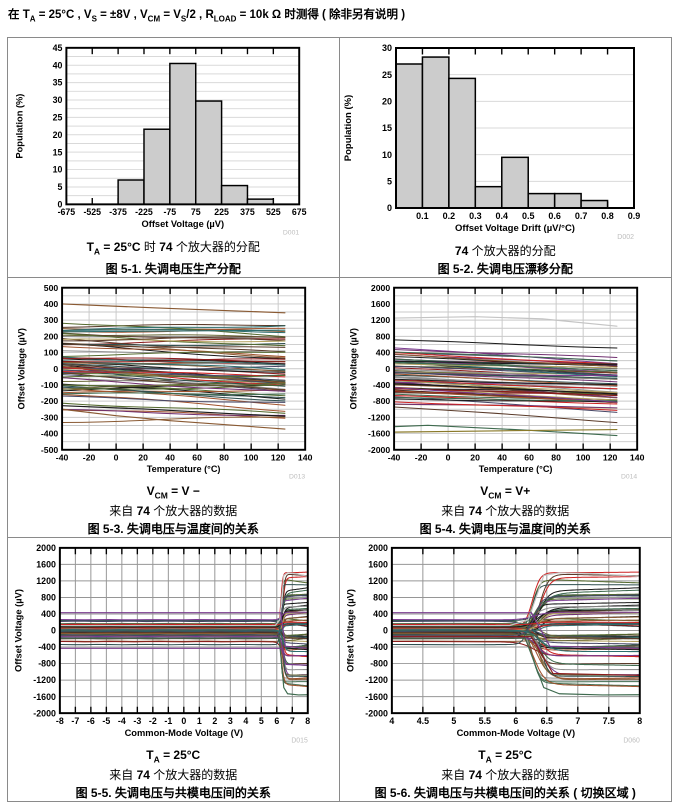 This screenshot has width=677, height=803. What do you see at coordinates (196, 212) in the screenshot?
I see `svg-text: 75` at bounding box center [196, 212].